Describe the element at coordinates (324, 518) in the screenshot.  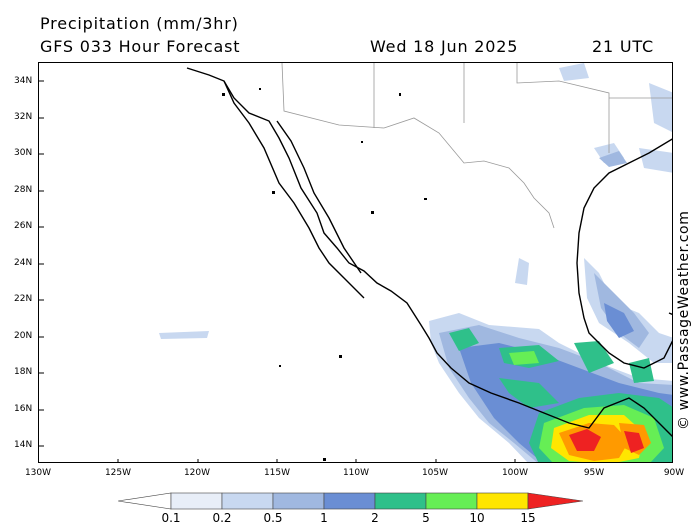
I see `legend-label: 1` at that location.